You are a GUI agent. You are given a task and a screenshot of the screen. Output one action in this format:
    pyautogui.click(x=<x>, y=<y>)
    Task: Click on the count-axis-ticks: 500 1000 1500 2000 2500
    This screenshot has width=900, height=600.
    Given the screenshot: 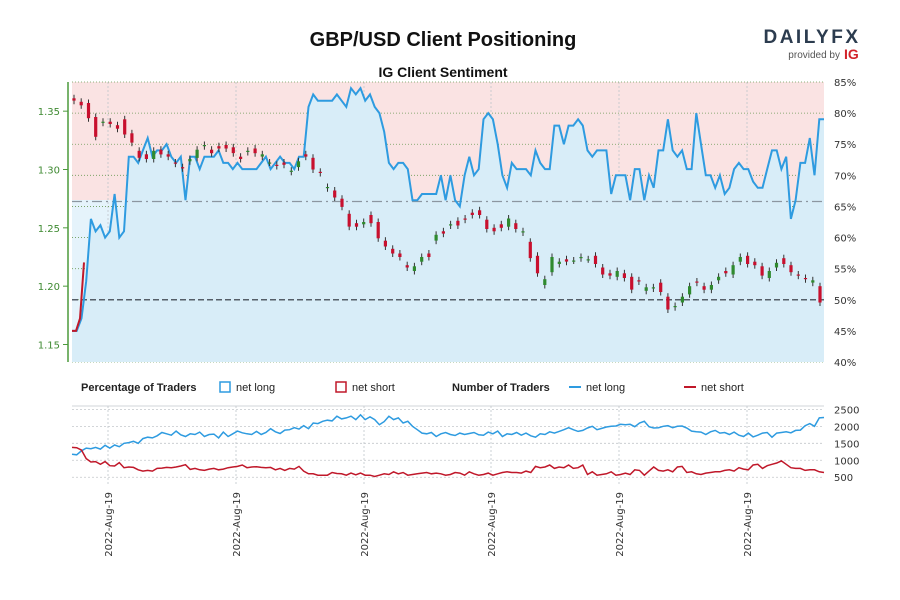 What is the action you would take?
    pyautogui.click(x=846, y=444)
    